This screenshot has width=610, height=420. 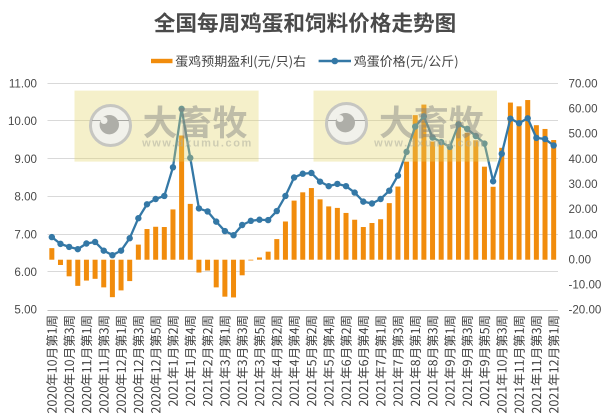 I want to click on svg-text: 50.00, so click(x=583, y=134).